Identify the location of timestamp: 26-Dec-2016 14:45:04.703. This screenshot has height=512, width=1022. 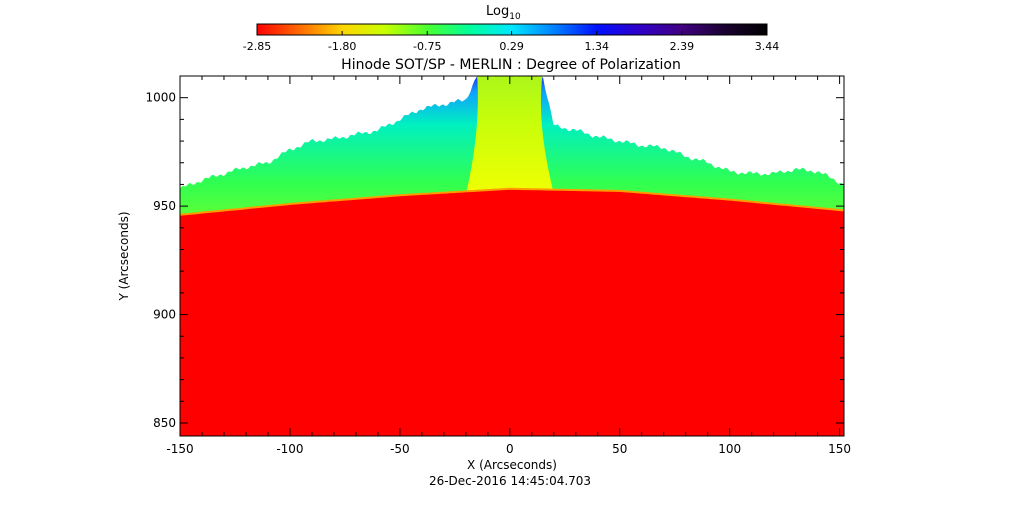
(510, 481).